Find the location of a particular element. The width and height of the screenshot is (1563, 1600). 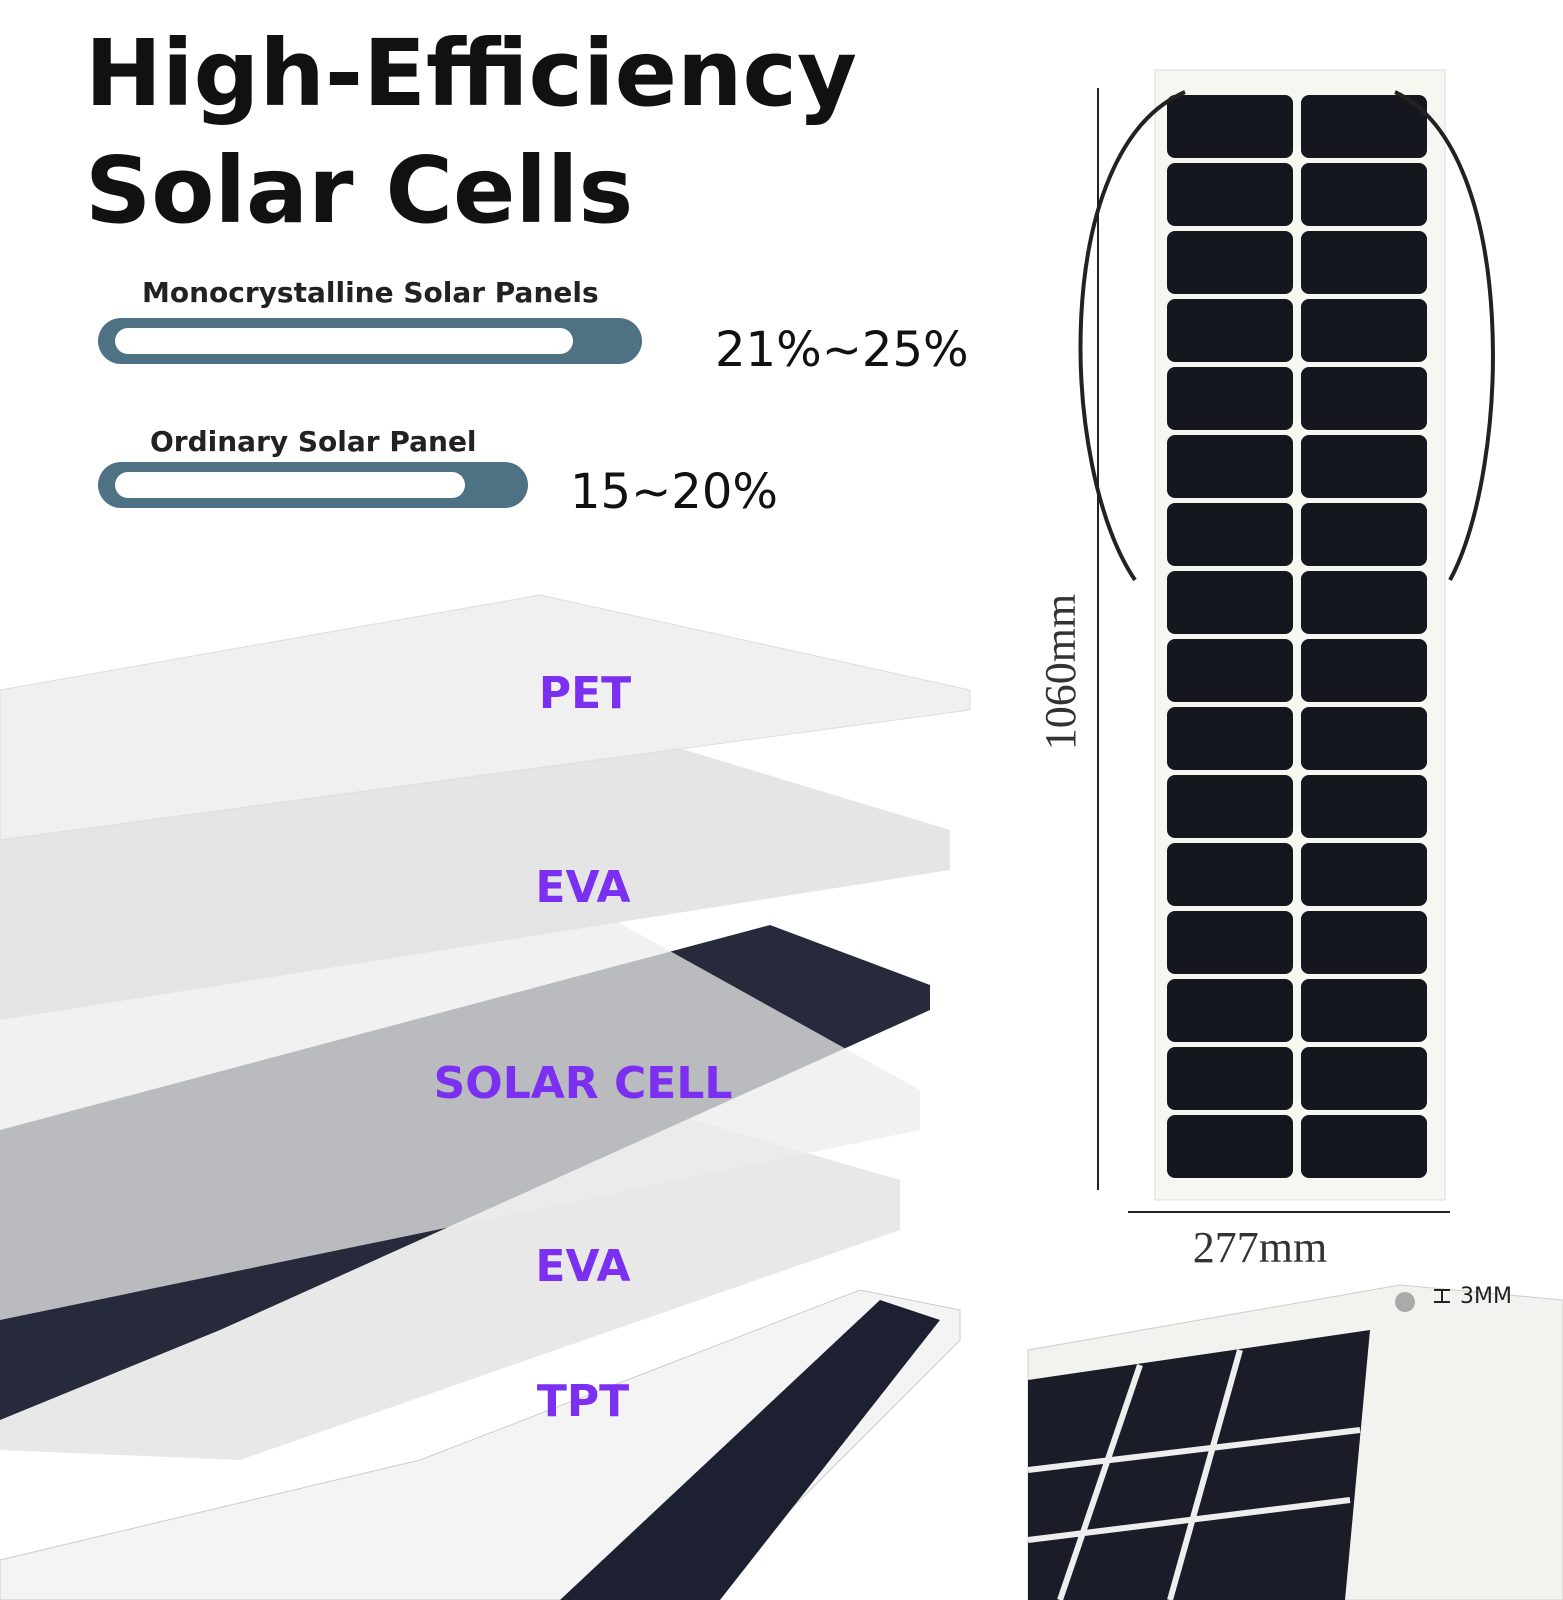

title-line: High-Efficiency is located at coordinates (471, 73).